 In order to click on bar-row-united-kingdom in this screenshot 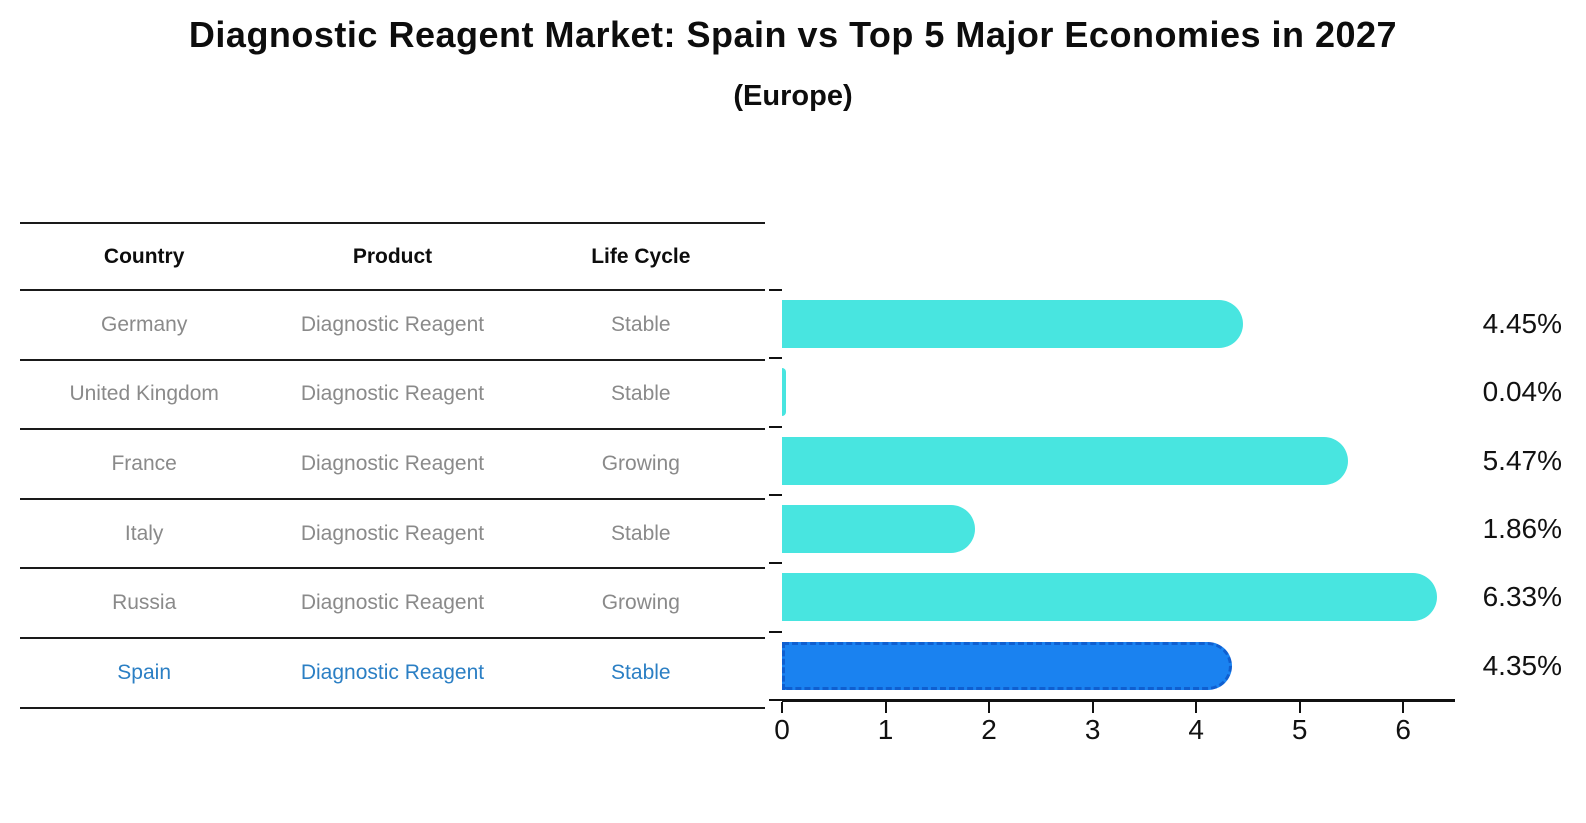, I will do `click(1118, 392)`.